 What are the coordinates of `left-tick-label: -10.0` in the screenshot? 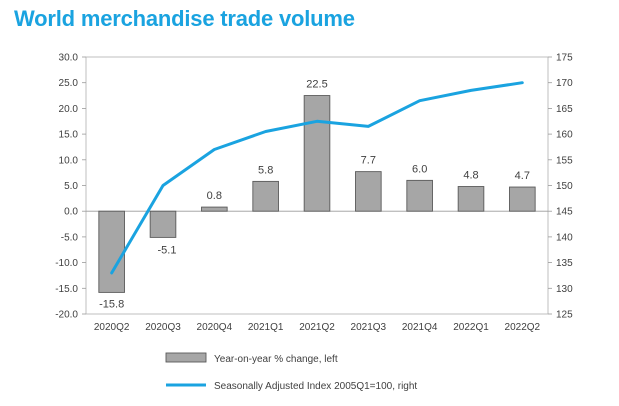 It's located at (66, 263).